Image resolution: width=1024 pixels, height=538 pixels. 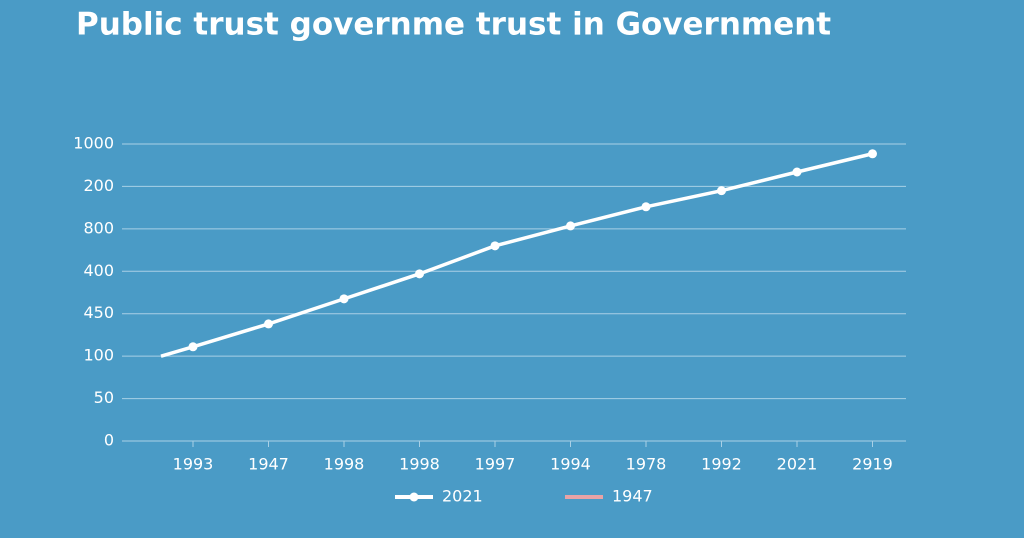 What do you see at coordinates (98, 185) in the screenshot?
I see `y-tick-label: 200` at bounding box center [98, 185].